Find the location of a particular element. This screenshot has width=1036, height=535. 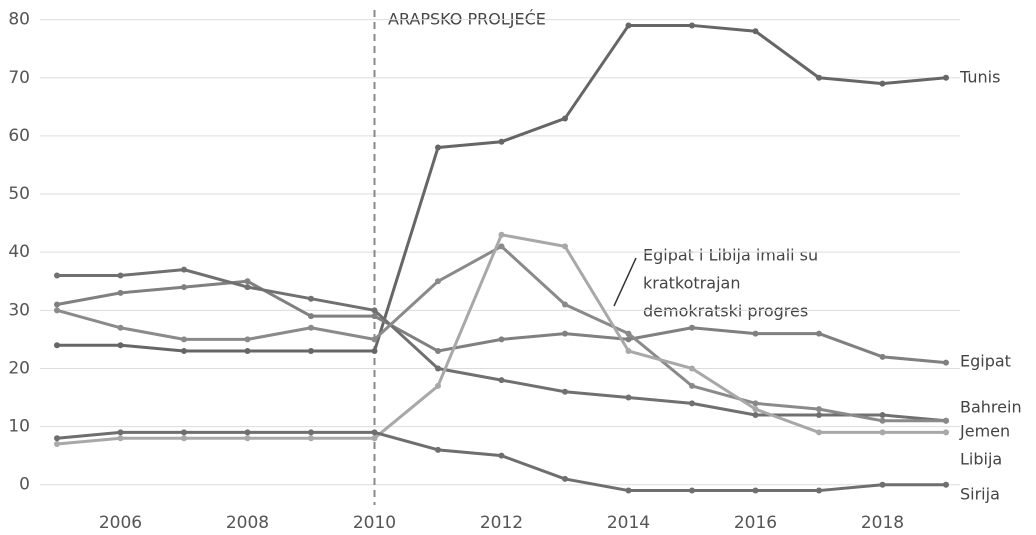

annotation-line: Egipat i Libija imali su is located at coordinates (730, 255).